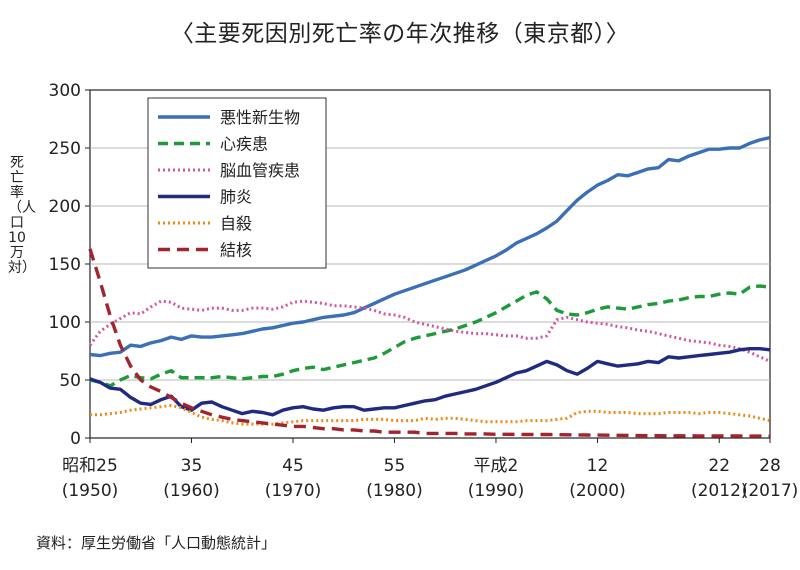  Describe the element at coordinates (719, 466) in the screenshot. I see `x-tick-label: 22` at that location.